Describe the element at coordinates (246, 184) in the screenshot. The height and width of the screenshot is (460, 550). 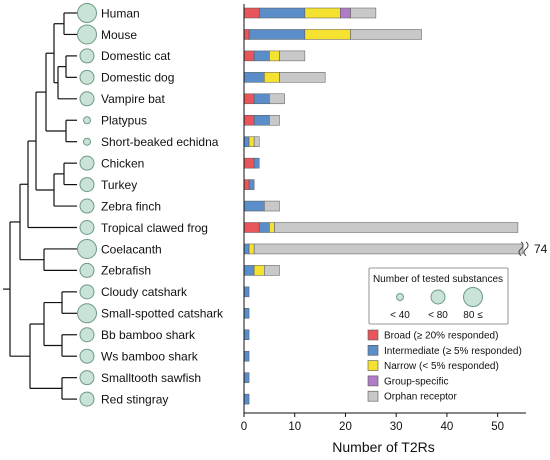
I see `bar-turkey-broad-20-responded` at that location.